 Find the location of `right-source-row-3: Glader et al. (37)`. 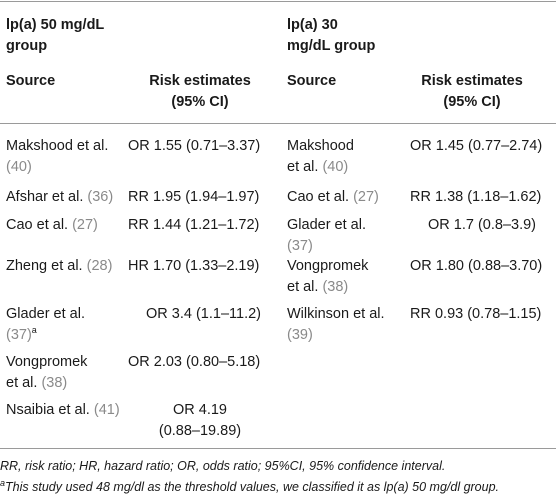

right-source-row-3: Glader et al. (37) is located at coordinates (326, 235).